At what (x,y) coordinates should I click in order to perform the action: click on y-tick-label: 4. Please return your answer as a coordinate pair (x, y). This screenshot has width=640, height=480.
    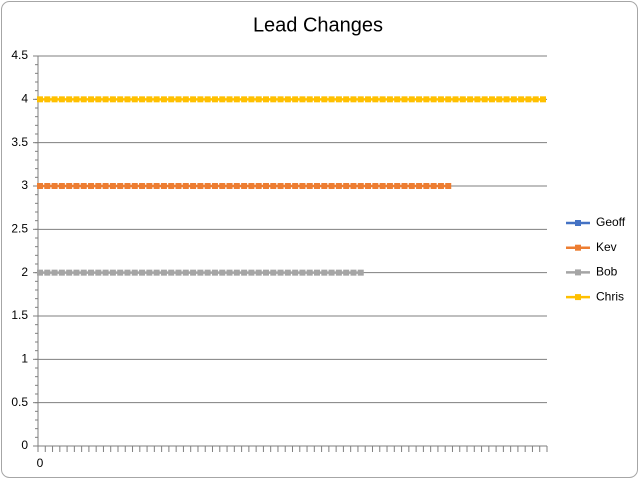
    Looking at the image, I should click on (24, 99).